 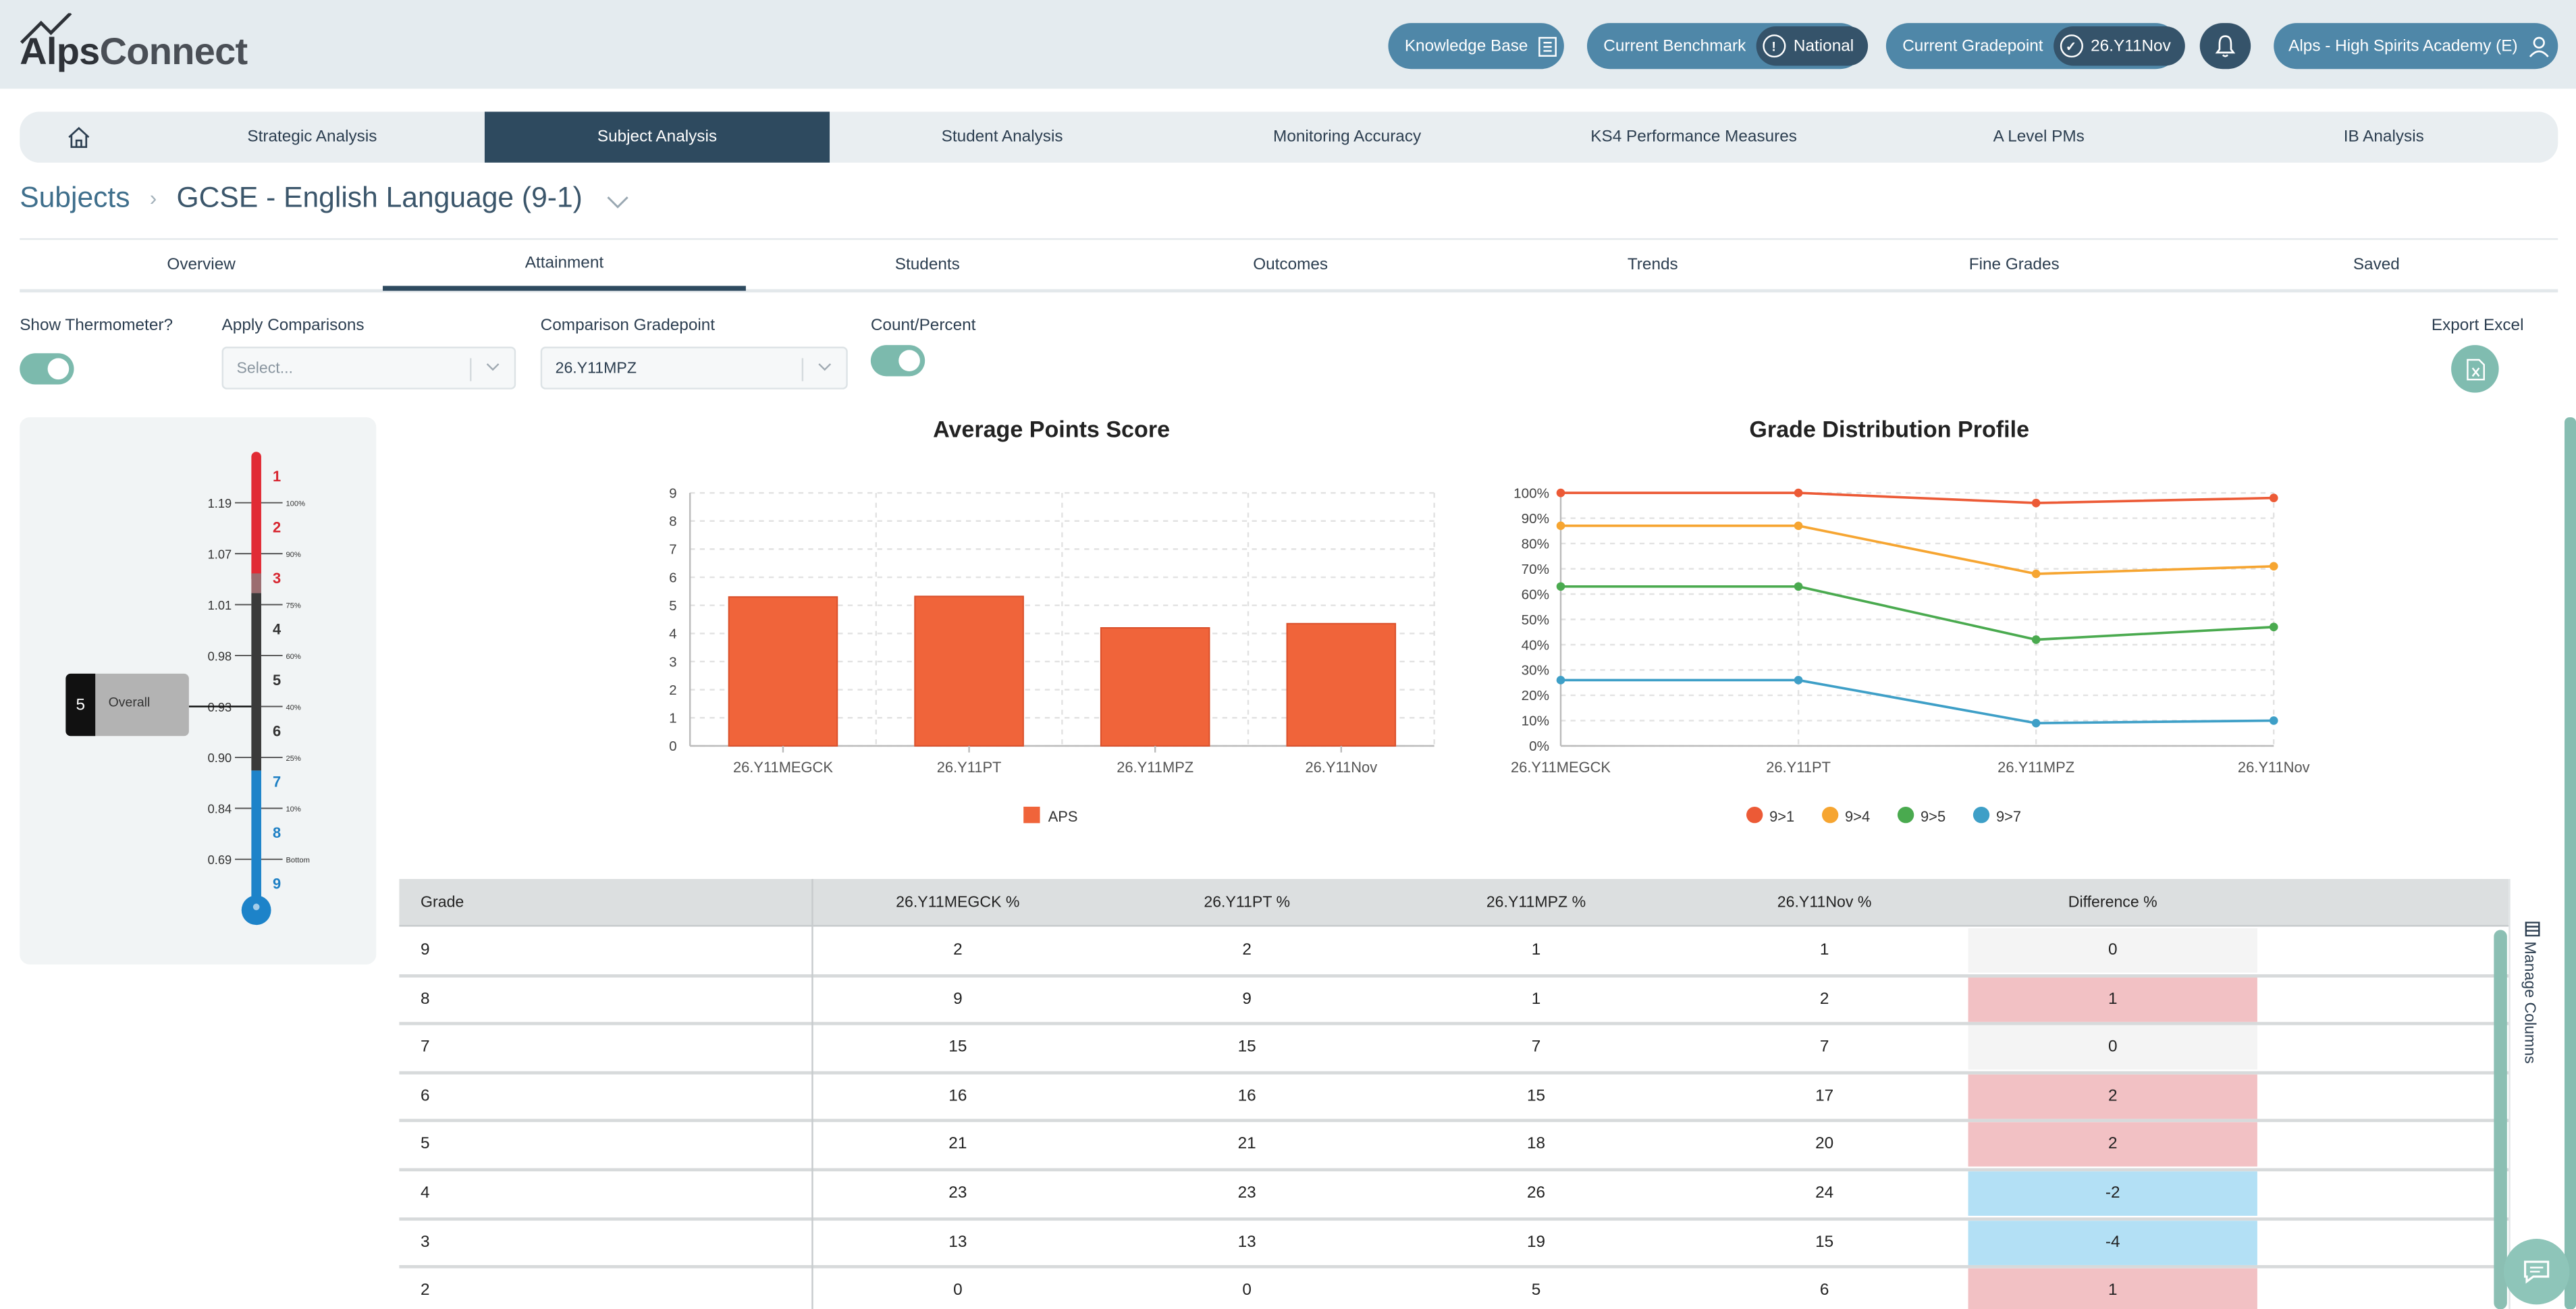 I want to click on legend-label-9>7: 9>7, so click(x=2008, y=817).